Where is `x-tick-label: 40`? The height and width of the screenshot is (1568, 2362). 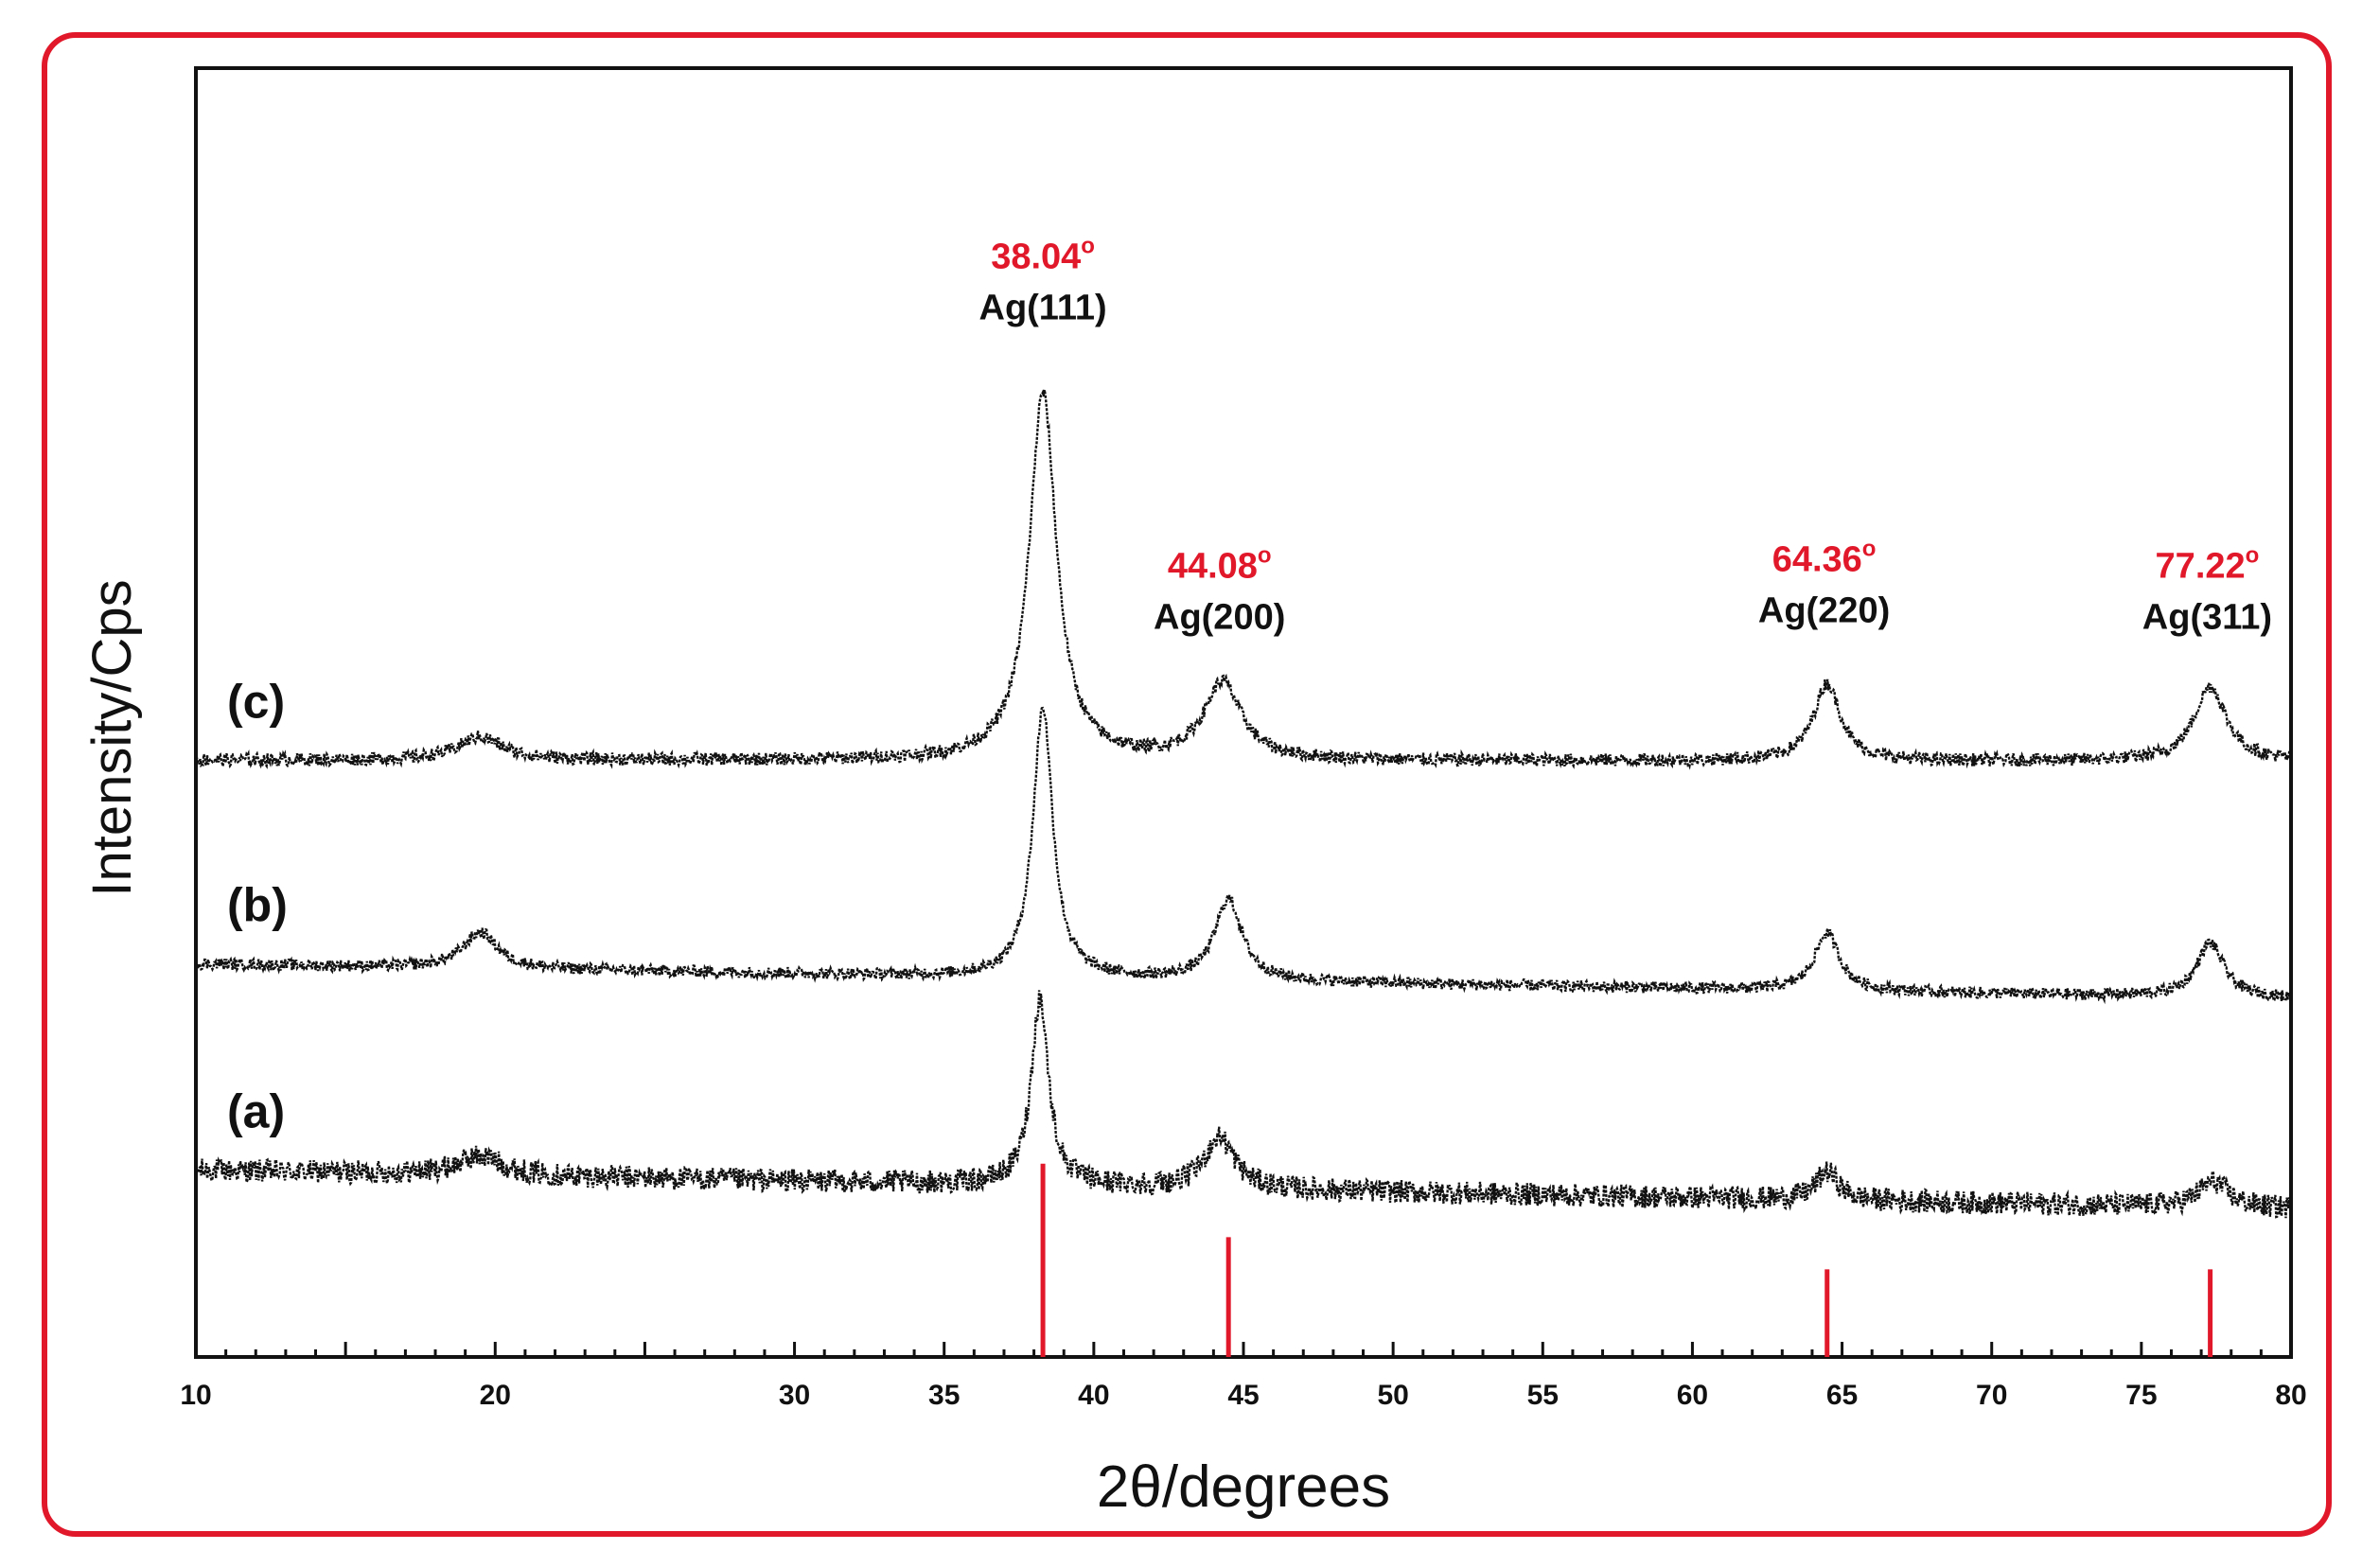 x-tick-label: 40 is located at coordinates (1093, 1395).